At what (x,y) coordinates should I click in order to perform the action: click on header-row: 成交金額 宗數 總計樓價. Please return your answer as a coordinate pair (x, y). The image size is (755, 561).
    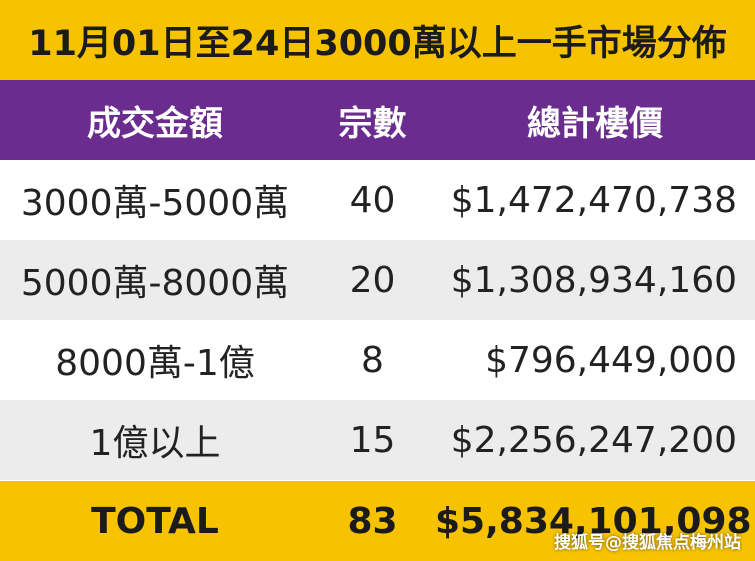
    Looking at the image, I should click on (377, 120).